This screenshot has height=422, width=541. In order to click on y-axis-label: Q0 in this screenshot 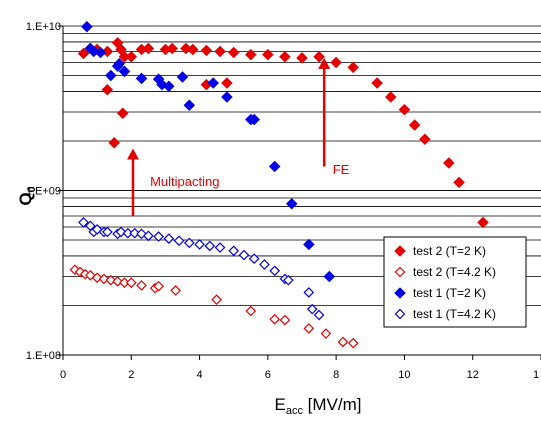, I will do `click(27, 195)`.